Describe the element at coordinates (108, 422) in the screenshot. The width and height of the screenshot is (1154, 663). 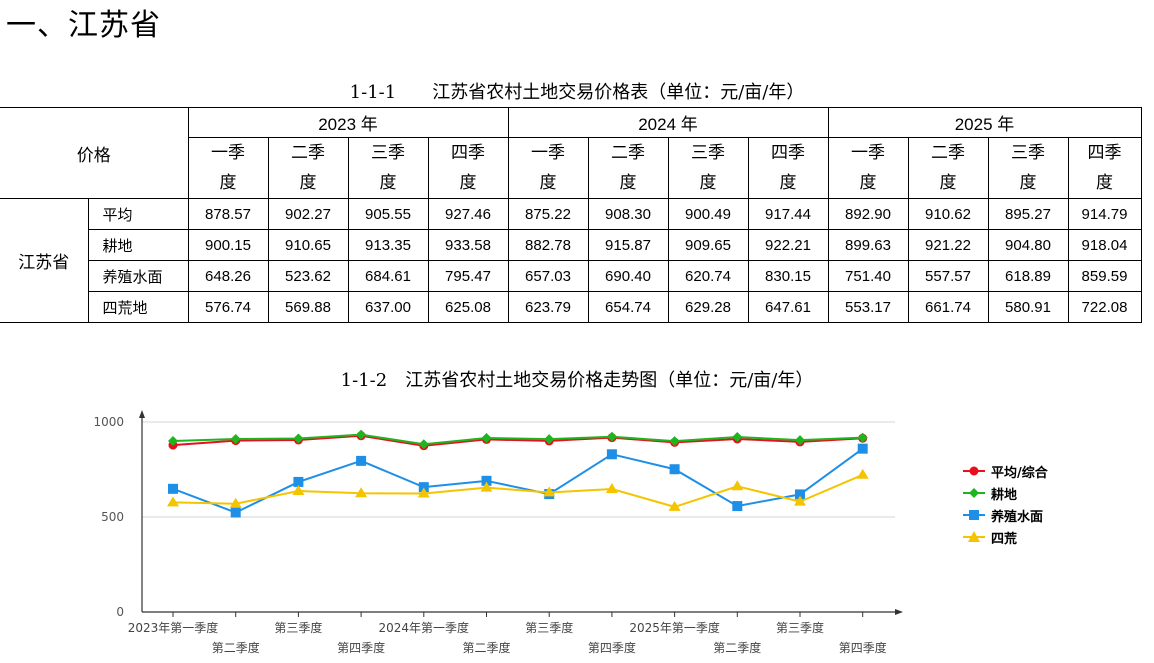
I see `y-tick-label: 1000` at that location.